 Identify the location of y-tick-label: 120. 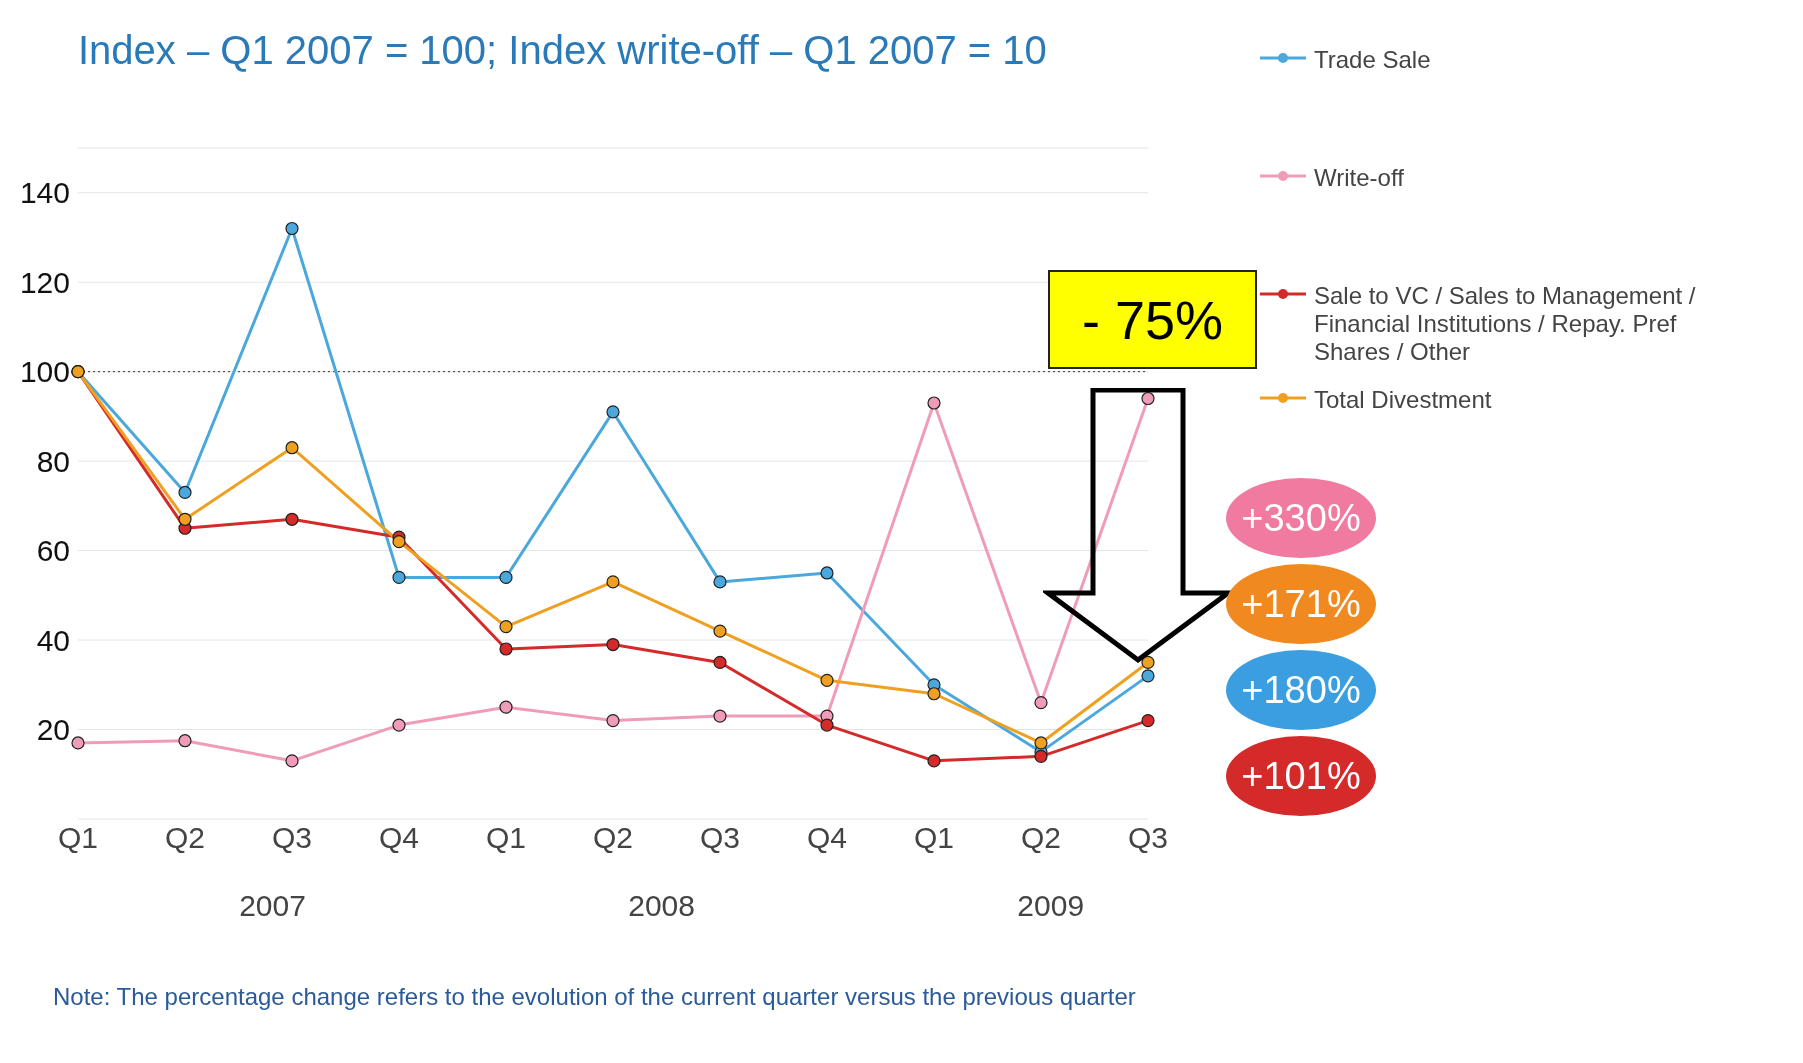
(44, 282).